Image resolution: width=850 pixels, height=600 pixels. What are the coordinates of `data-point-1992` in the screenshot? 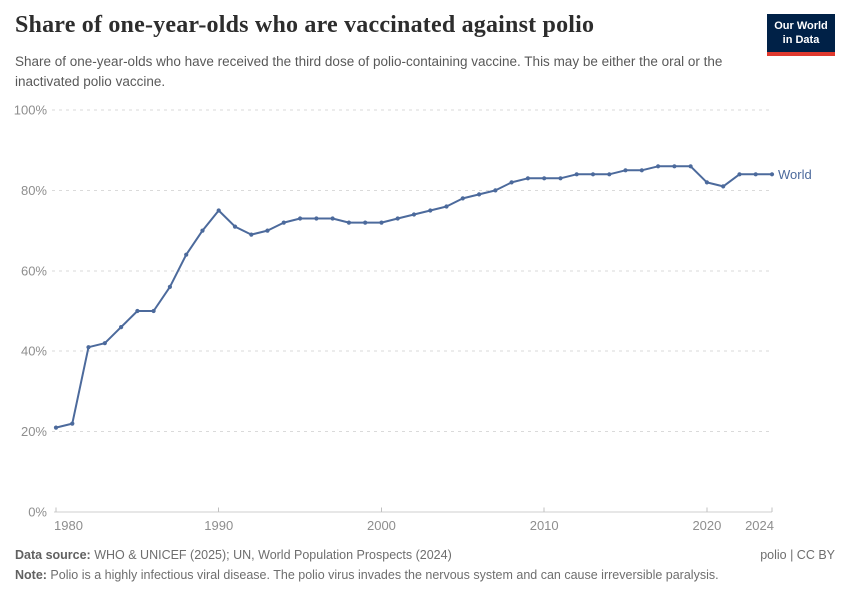 It's located at (251, 234).